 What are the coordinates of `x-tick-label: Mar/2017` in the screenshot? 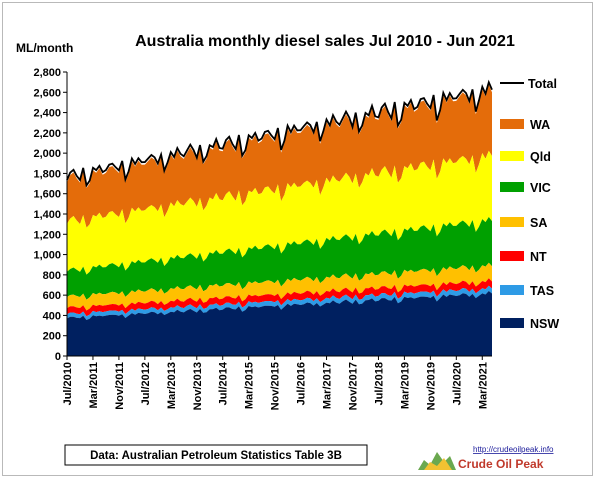 It's located at (328, 385).